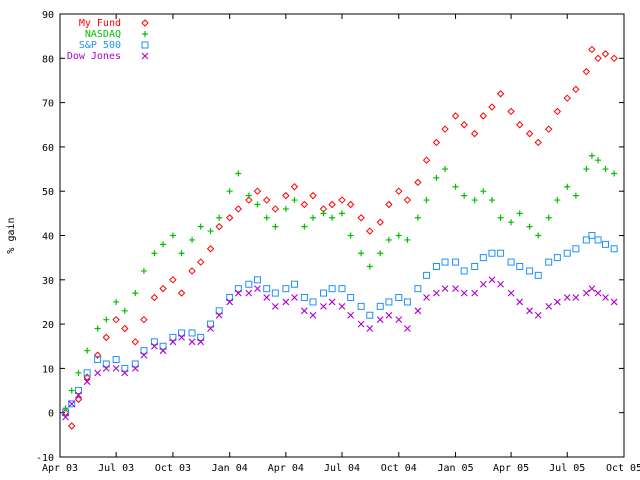 Image resolution: width=640 pixels, height=480 pixels. Describe the element at coordinates (342, 468) in the screenshot. I see `x-tick-label: Jul 04` at that location.